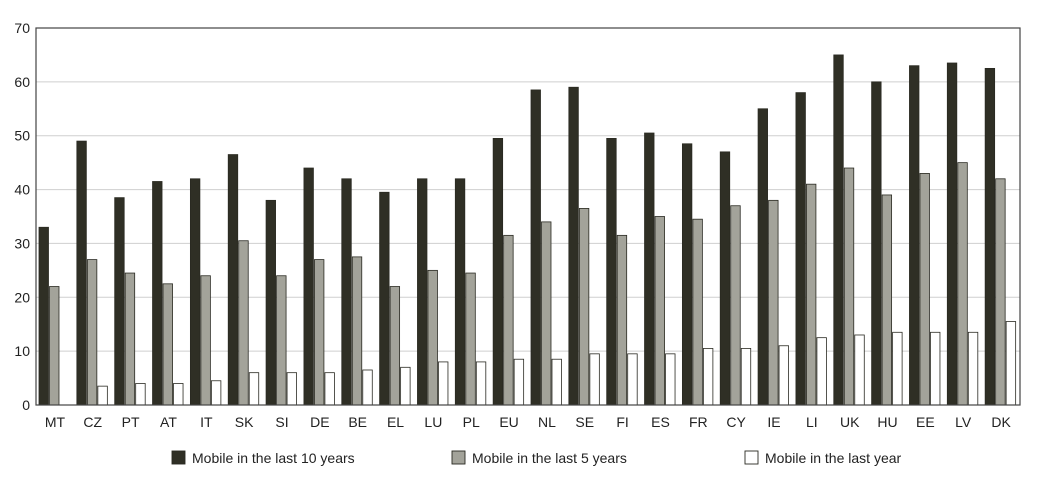 The width and height of the screenshot is (1042, 485). I want to click on bar-last-year-sk, so click(254, 389).